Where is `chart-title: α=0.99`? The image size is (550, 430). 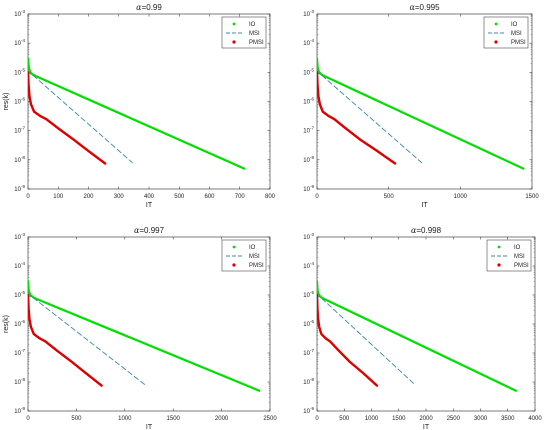 chart-title: α=0.99 is located at coordinates (149, 7).